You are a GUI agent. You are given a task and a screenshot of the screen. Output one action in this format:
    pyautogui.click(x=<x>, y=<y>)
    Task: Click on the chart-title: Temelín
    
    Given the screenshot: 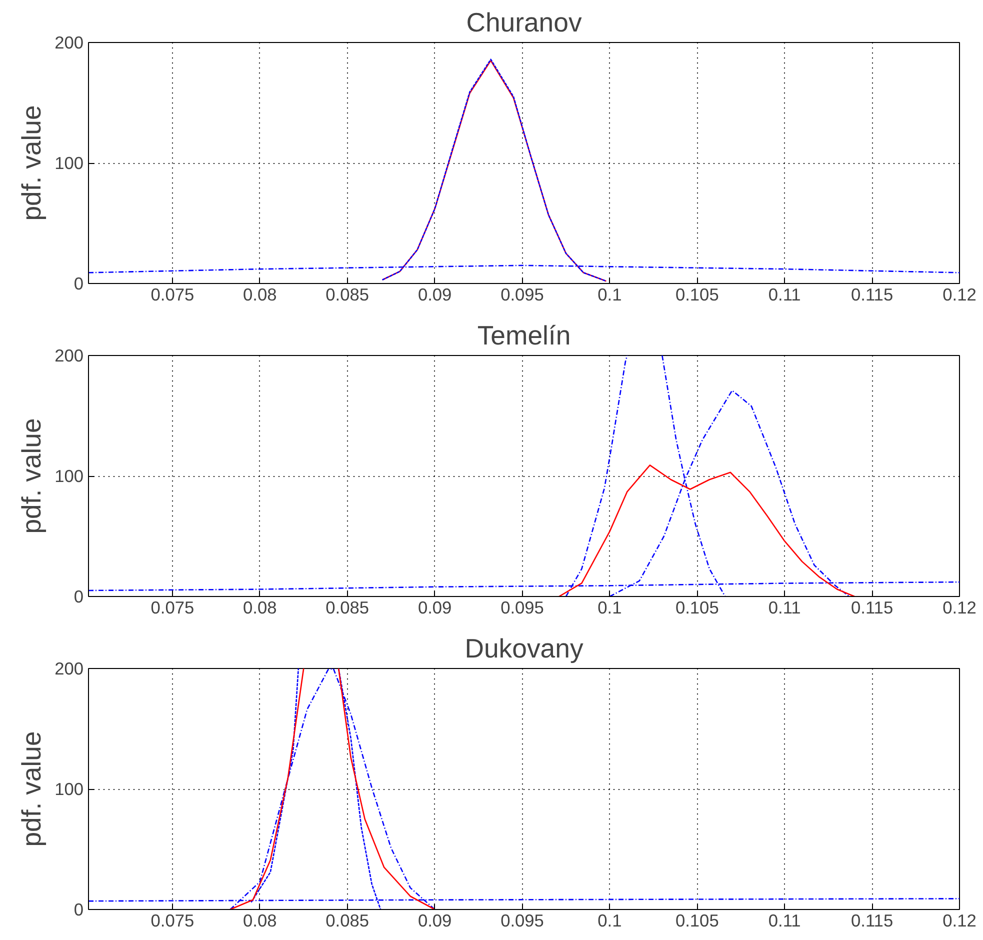 What is the action you would take?
    pyautogui.click(x=524, y=335)
    